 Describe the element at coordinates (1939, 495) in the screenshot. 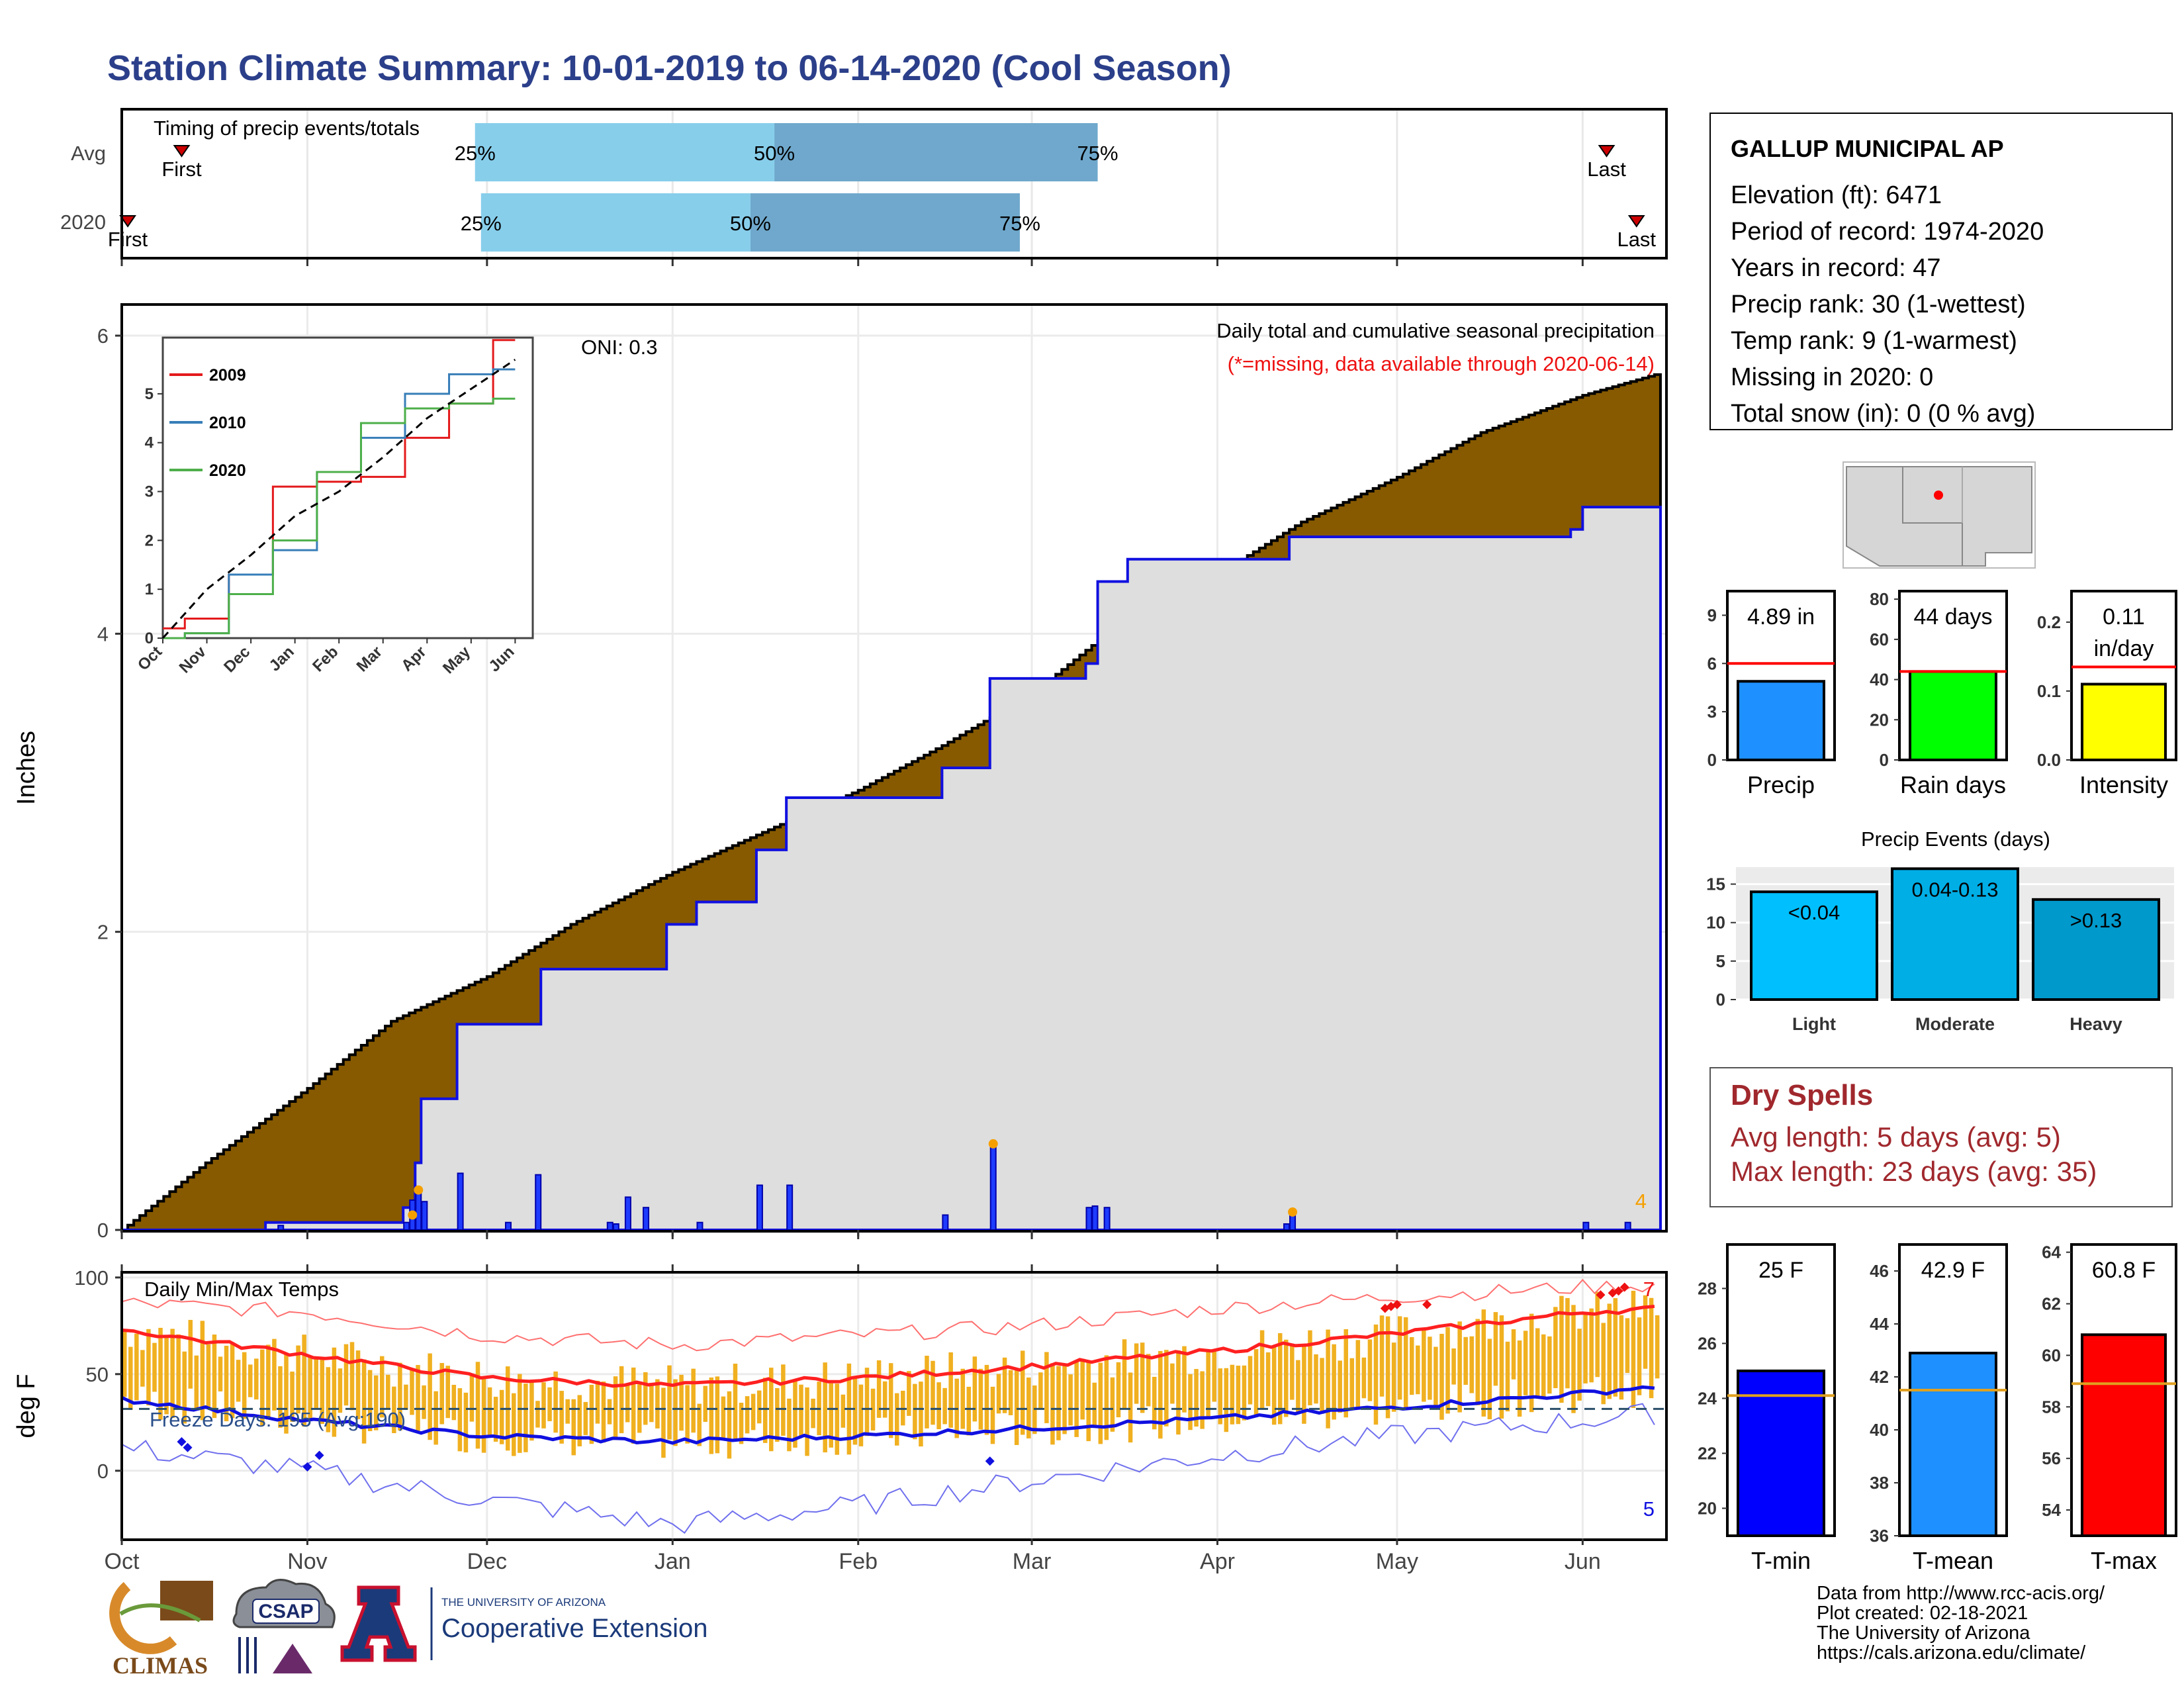

I see `station-location-dot` at that location.